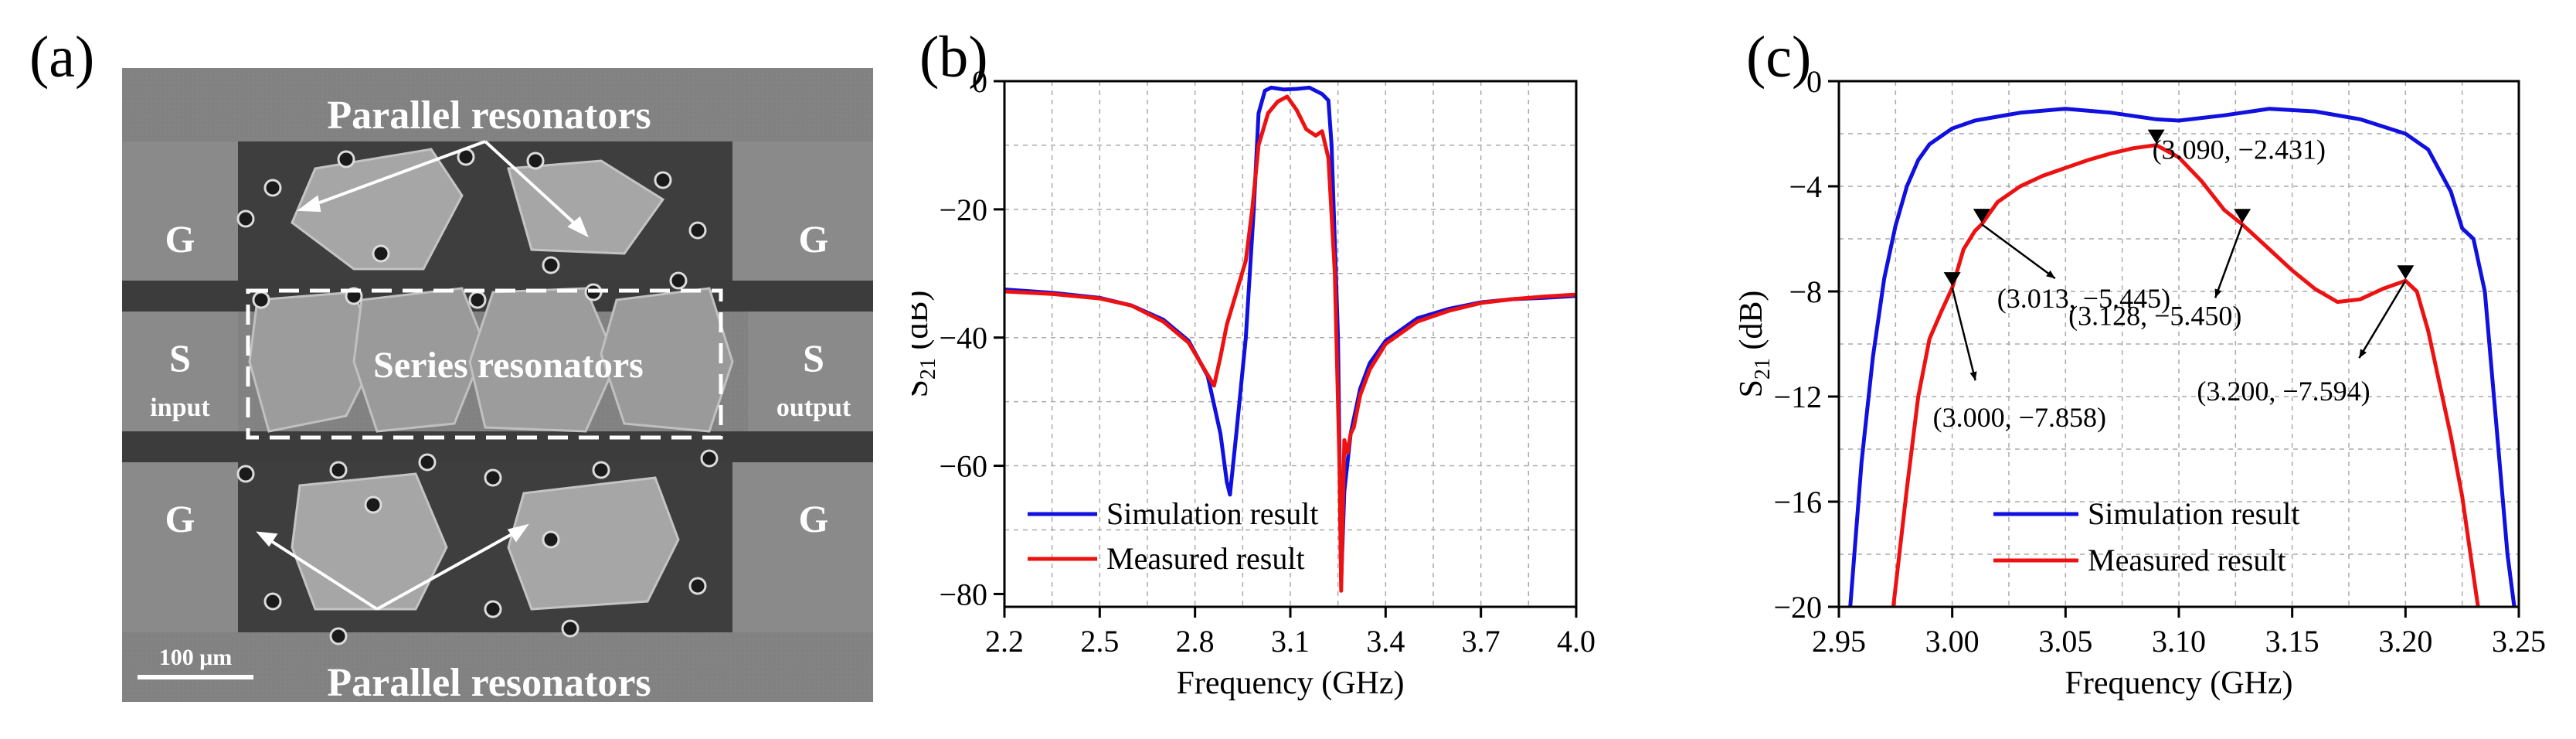 The height and width of the screenshot is (739, 2576). Describe the element at coordinates (377, 209) in the screenshot. I see `parallel-resonator-top-left` at that location.